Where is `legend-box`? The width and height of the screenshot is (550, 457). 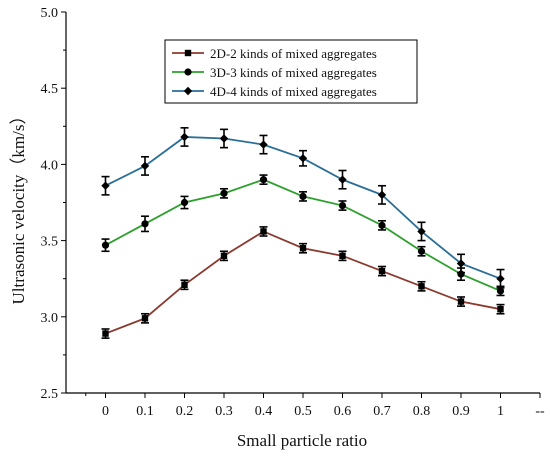 legend-box is located at coordinates (291, 71).